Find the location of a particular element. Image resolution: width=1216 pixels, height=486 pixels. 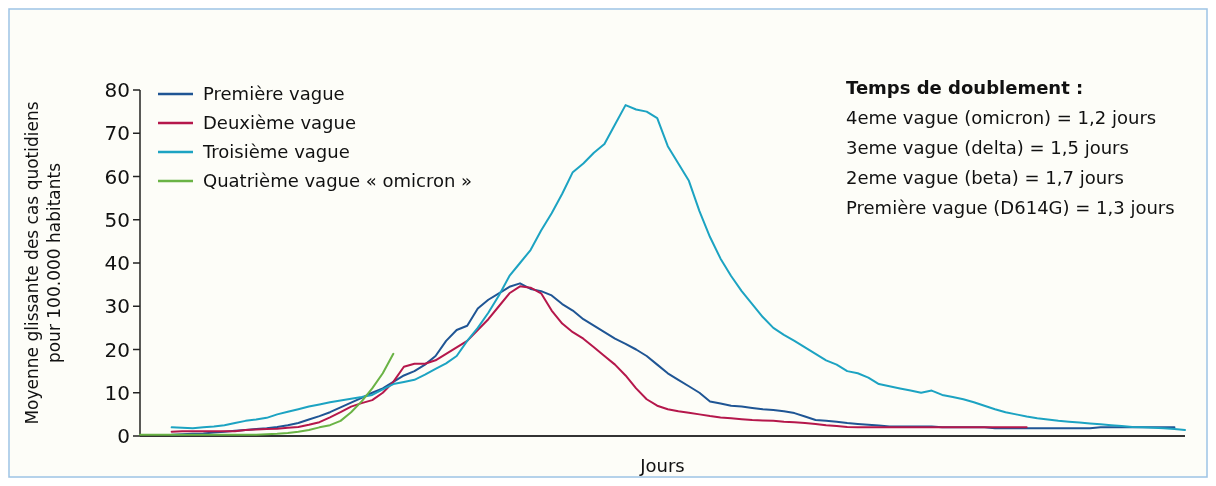

y-tick-label: 40 is located at coordinates (117, 263).